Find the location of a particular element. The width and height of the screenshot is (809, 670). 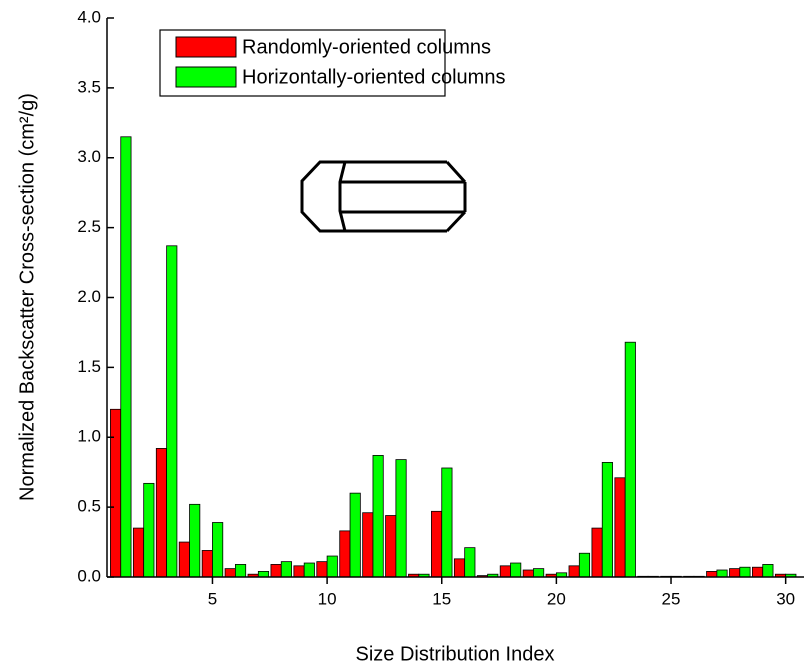

x-tick-label: 10 is located at coordinates (327, 598).